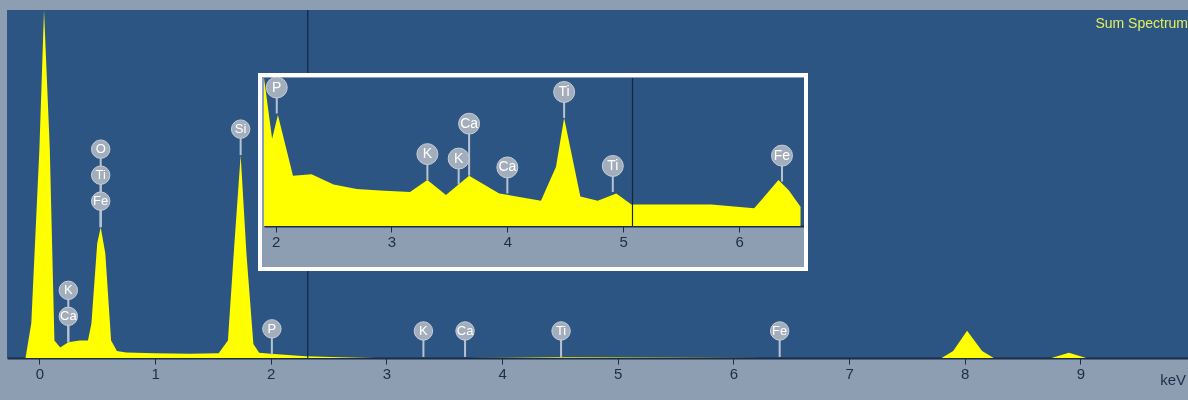  What do you see at coordinates (1173, 379) in the screenshot?
I see `x-axis-title: keV` at bounding box center [1173, 379].